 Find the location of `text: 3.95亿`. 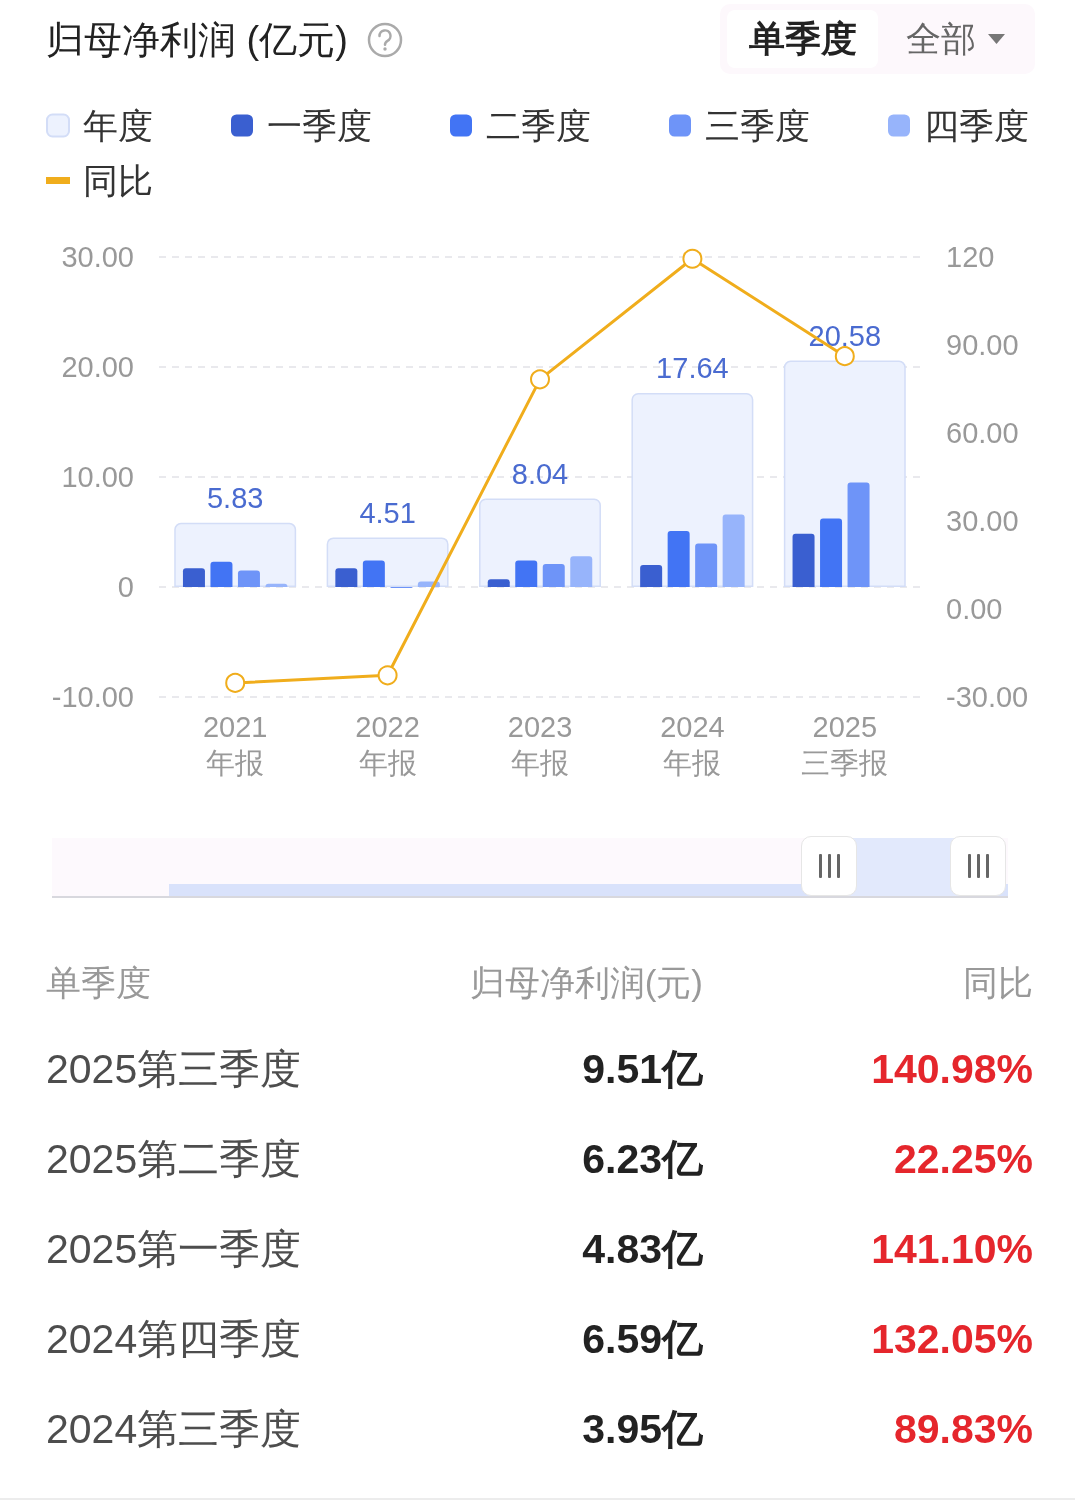

text: 3.95亿 is located at coordinates (642, 1429).